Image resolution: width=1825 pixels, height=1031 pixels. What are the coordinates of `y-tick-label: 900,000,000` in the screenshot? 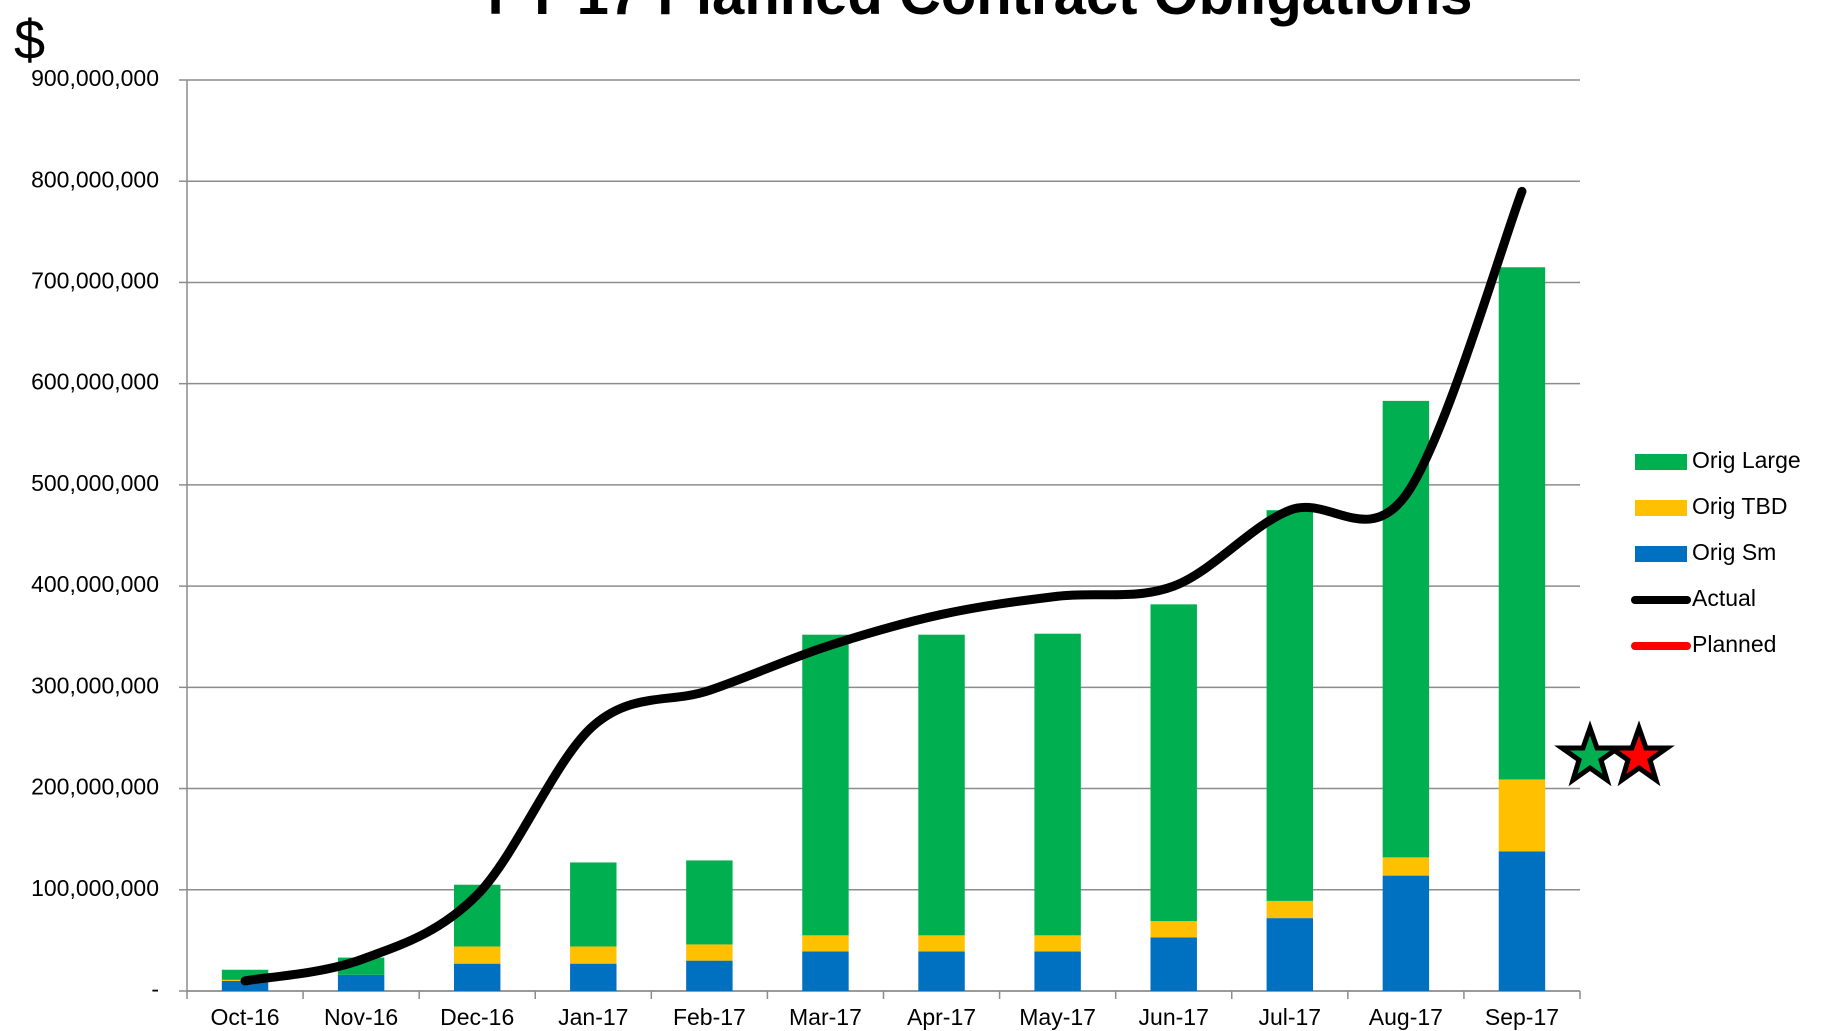 It's located at (95, 78).